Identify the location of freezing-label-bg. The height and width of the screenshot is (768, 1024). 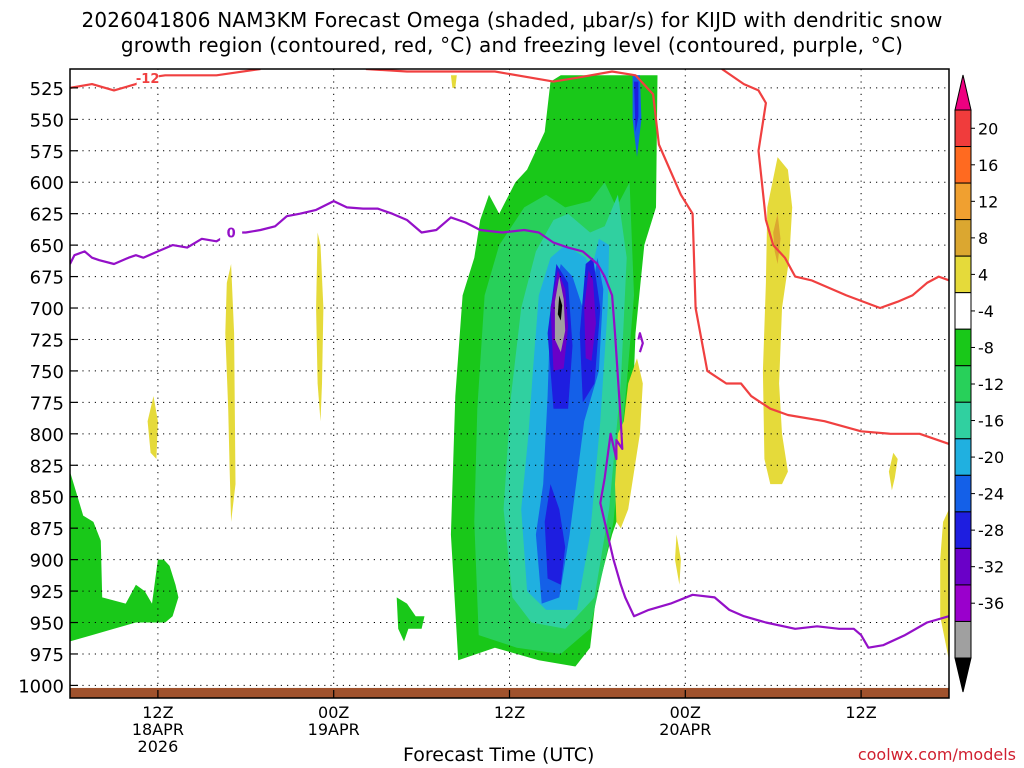
(231, 232).